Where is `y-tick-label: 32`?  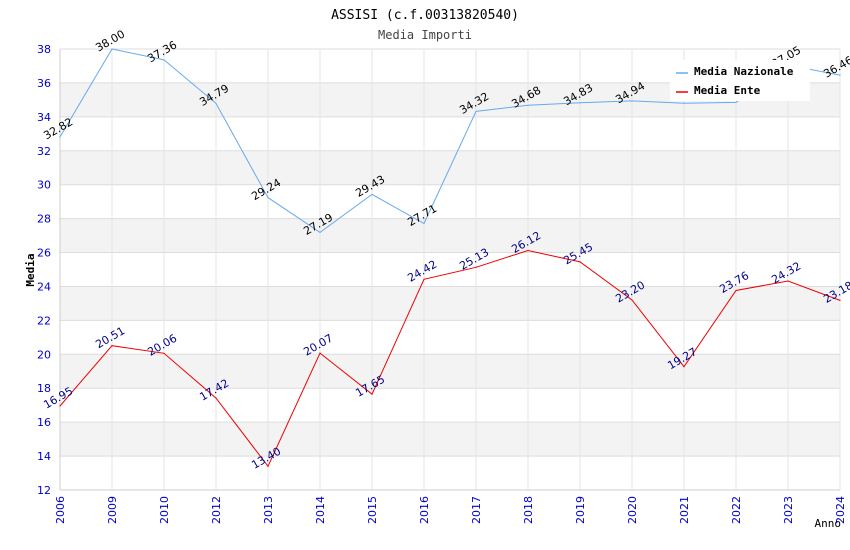 y-tick-label: 32 is located at coordinates (44, 151).